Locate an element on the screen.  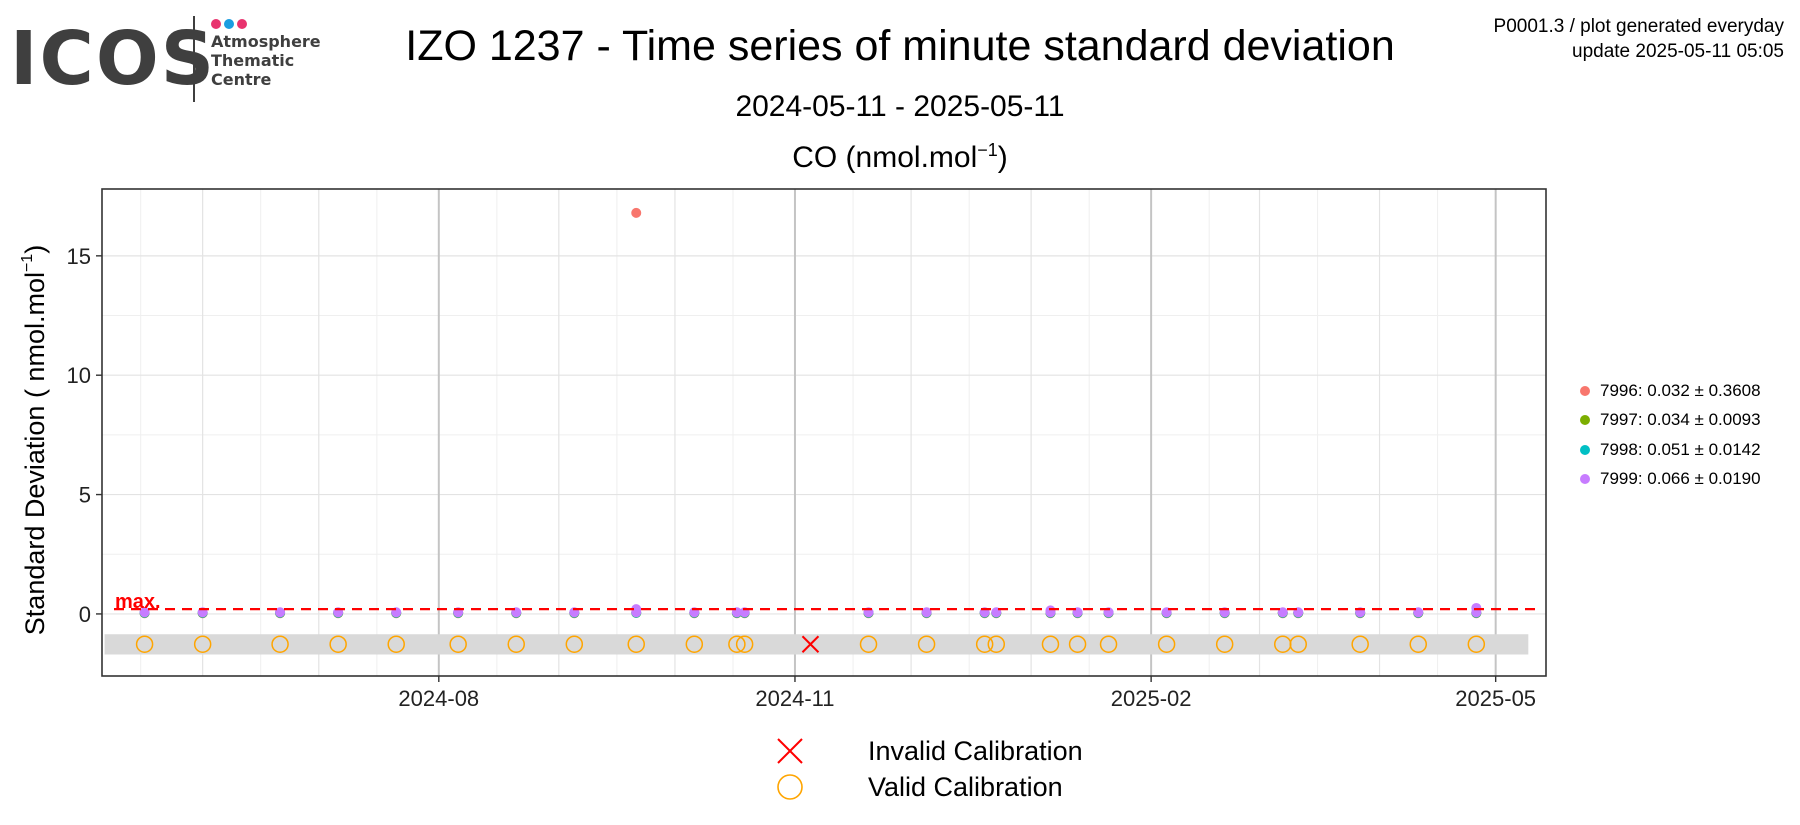
y-tick-label: 15 is located at coordinates (79, 256).